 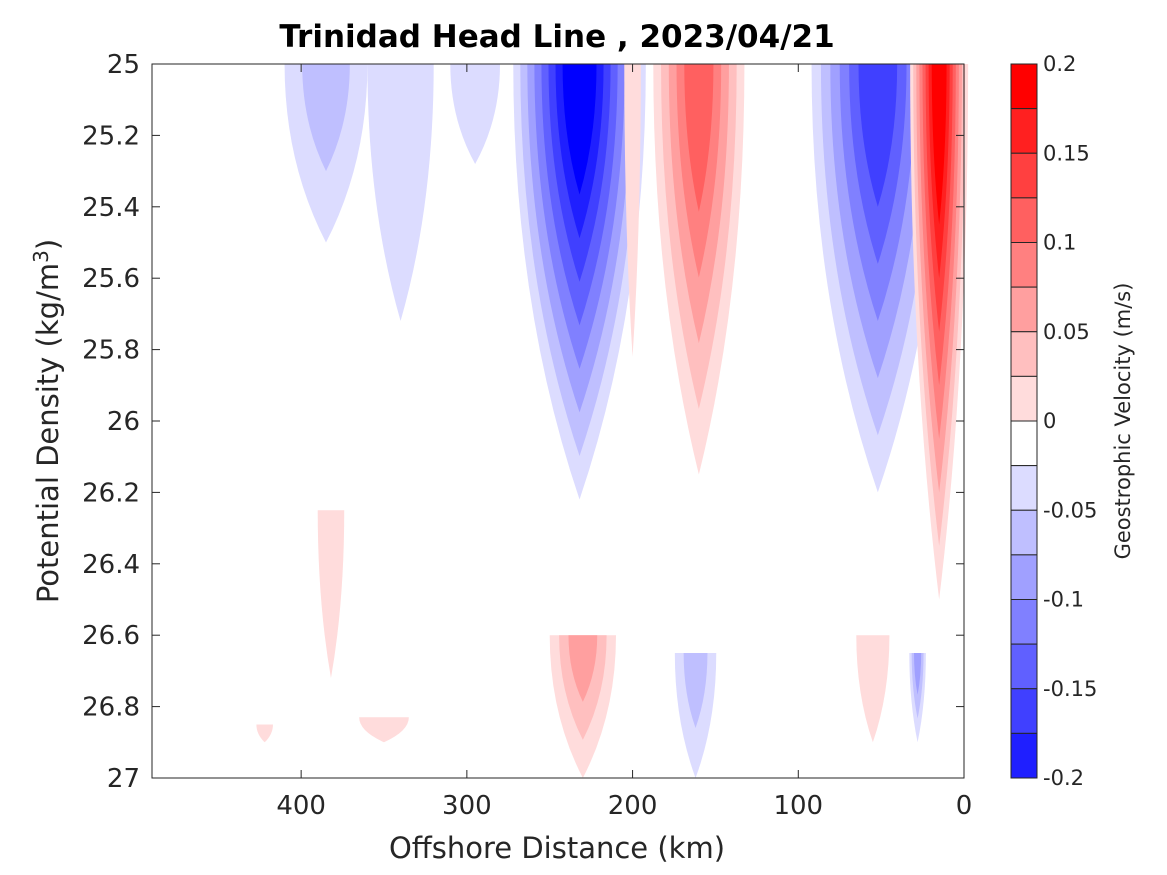 What do you see at coordinates (111, 351) in the screenshot?
I see `y-tick-label: 25.8` at bounding box center [111, 351].